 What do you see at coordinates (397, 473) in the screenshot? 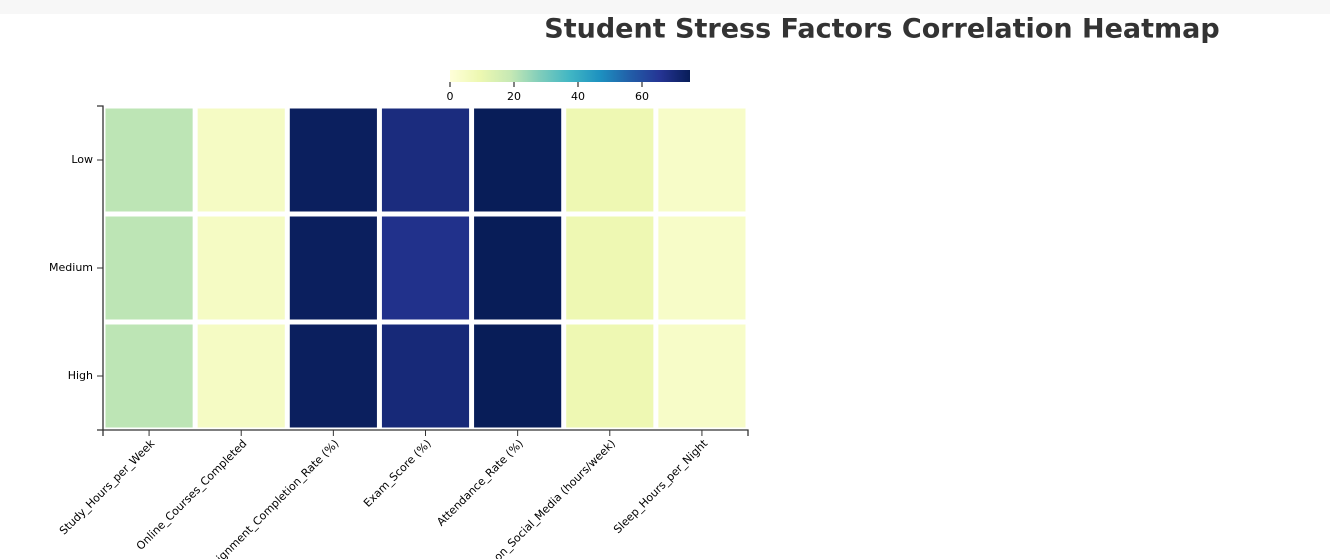
I see `x-tick-label: Exam_Score (%)` at bounding box center [397, 473].